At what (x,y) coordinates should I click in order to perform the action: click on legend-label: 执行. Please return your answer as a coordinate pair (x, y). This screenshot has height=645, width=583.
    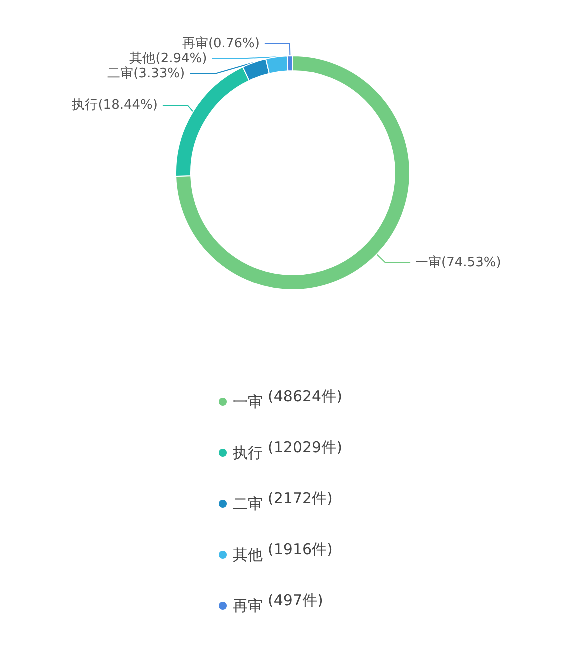
    Looking at the image, I should click on (248, 453).